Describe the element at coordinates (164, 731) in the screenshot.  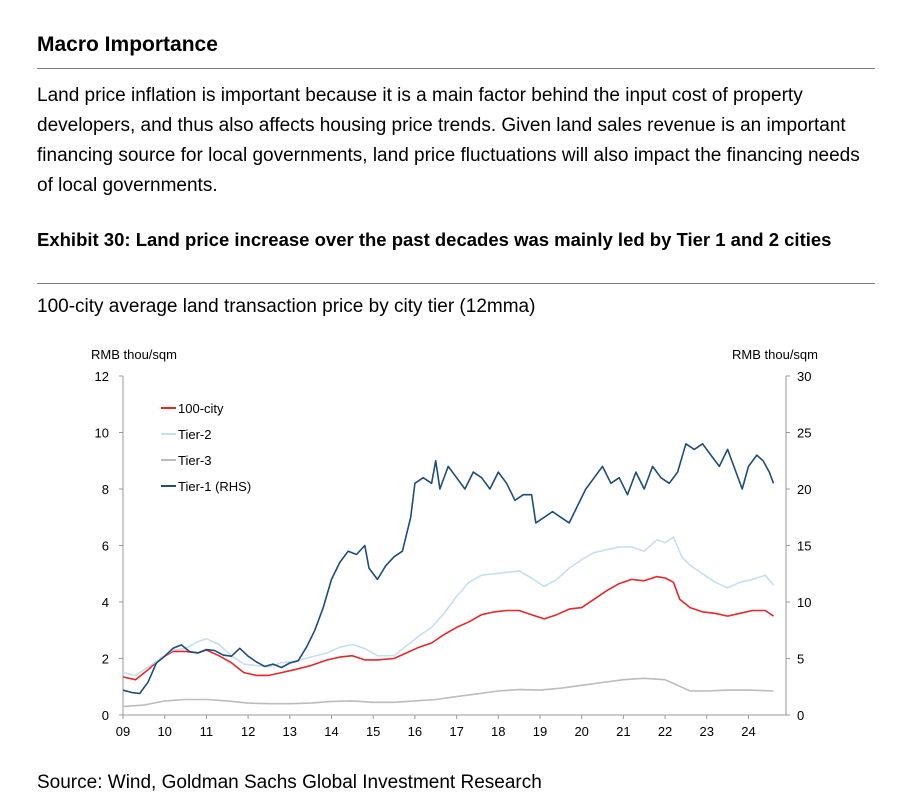
I see `x-tick-label: 10` at that location.